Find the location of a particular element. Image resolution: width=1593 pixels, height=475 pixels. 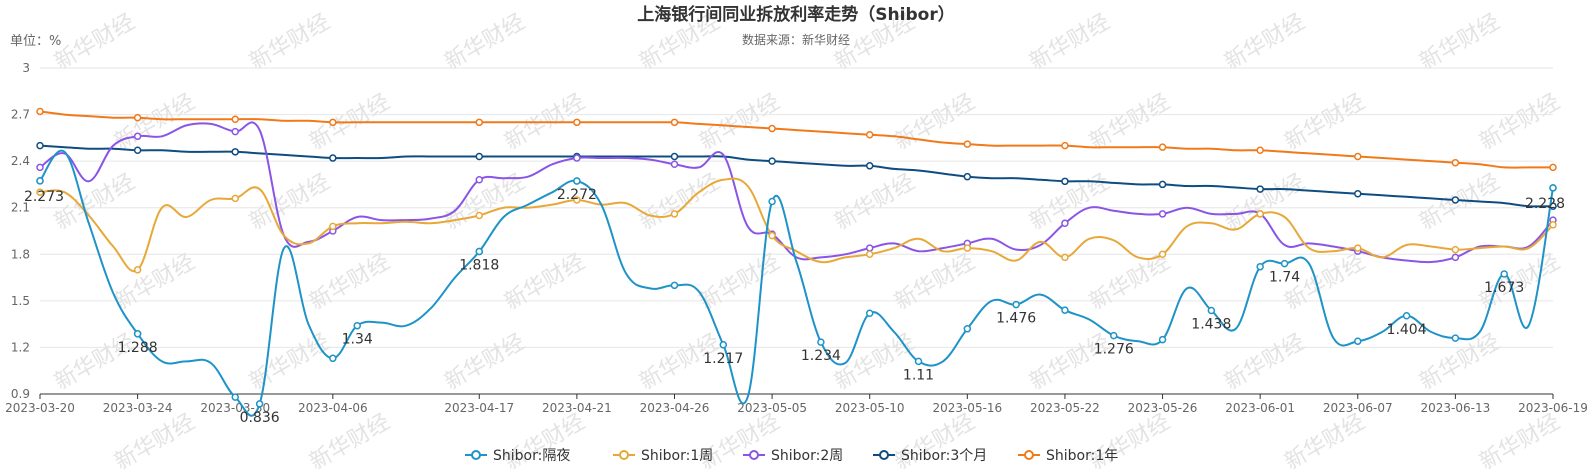

x-tick-label: 2023-04-17 is located at coordinates (479, 408).